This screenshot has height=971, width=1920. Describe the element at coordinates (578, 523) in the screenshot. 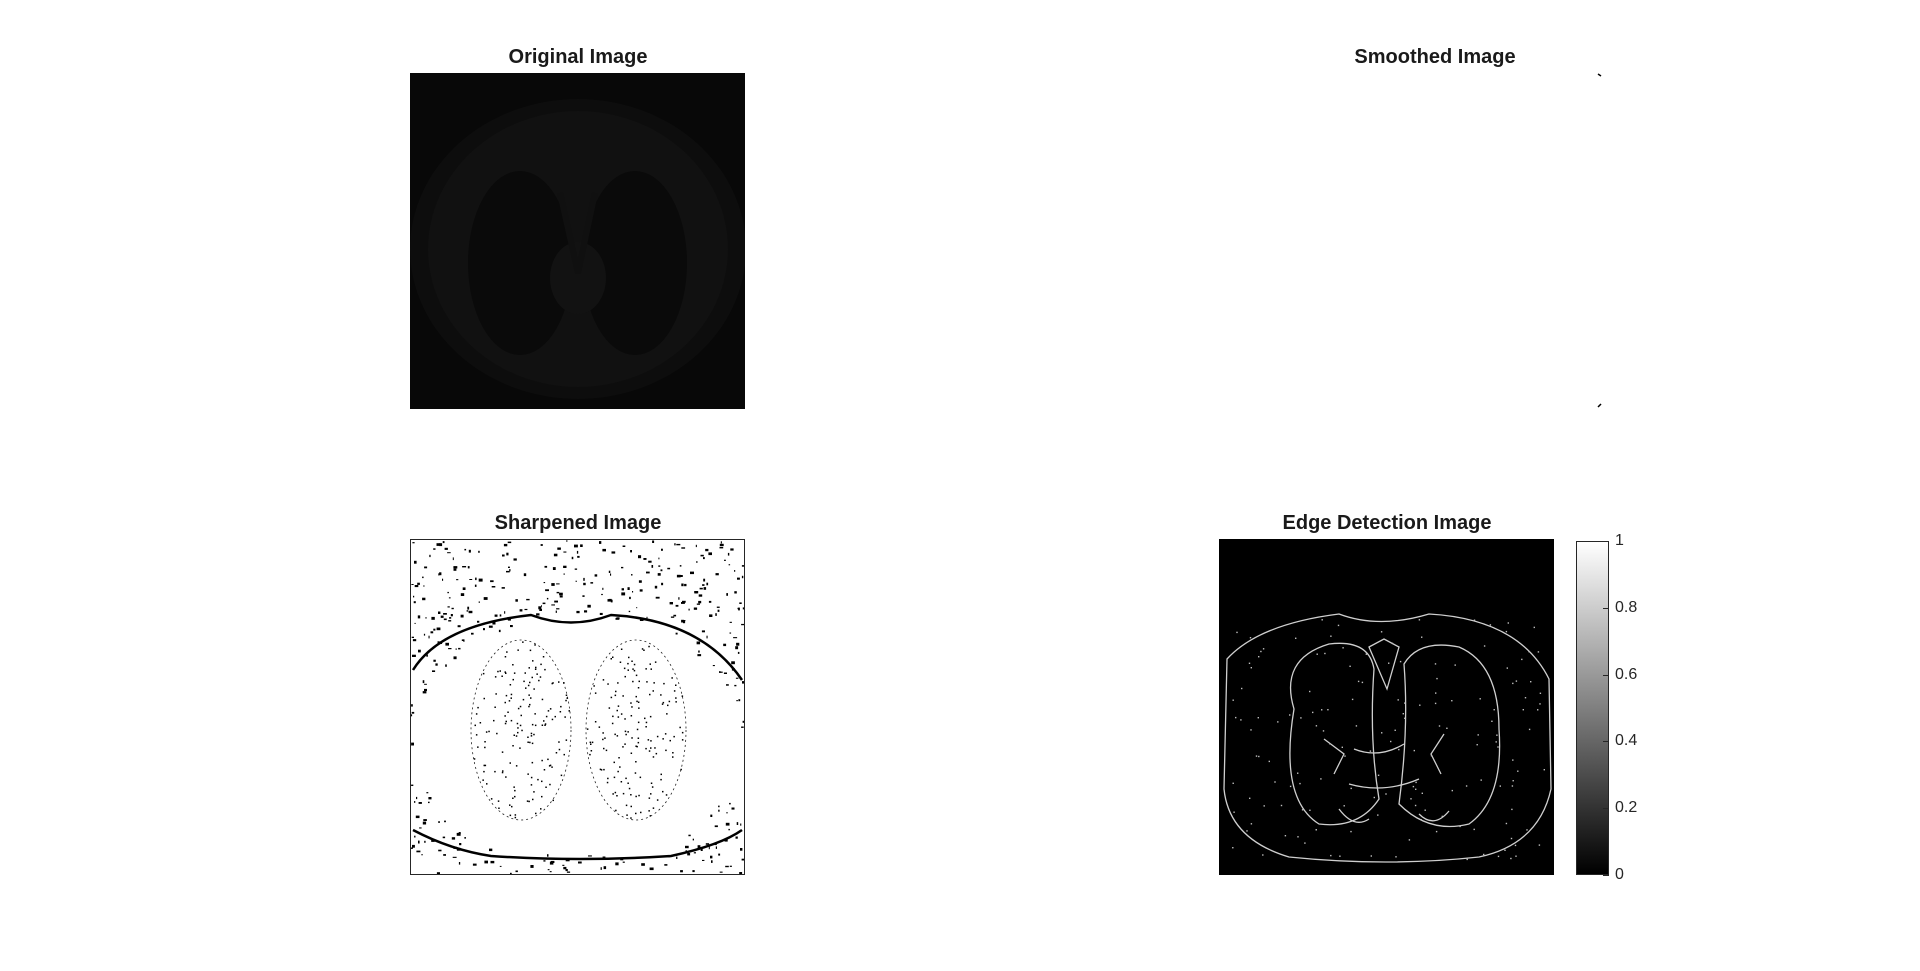

I see `sharpened-image-title: Sharpened Image` at that location.